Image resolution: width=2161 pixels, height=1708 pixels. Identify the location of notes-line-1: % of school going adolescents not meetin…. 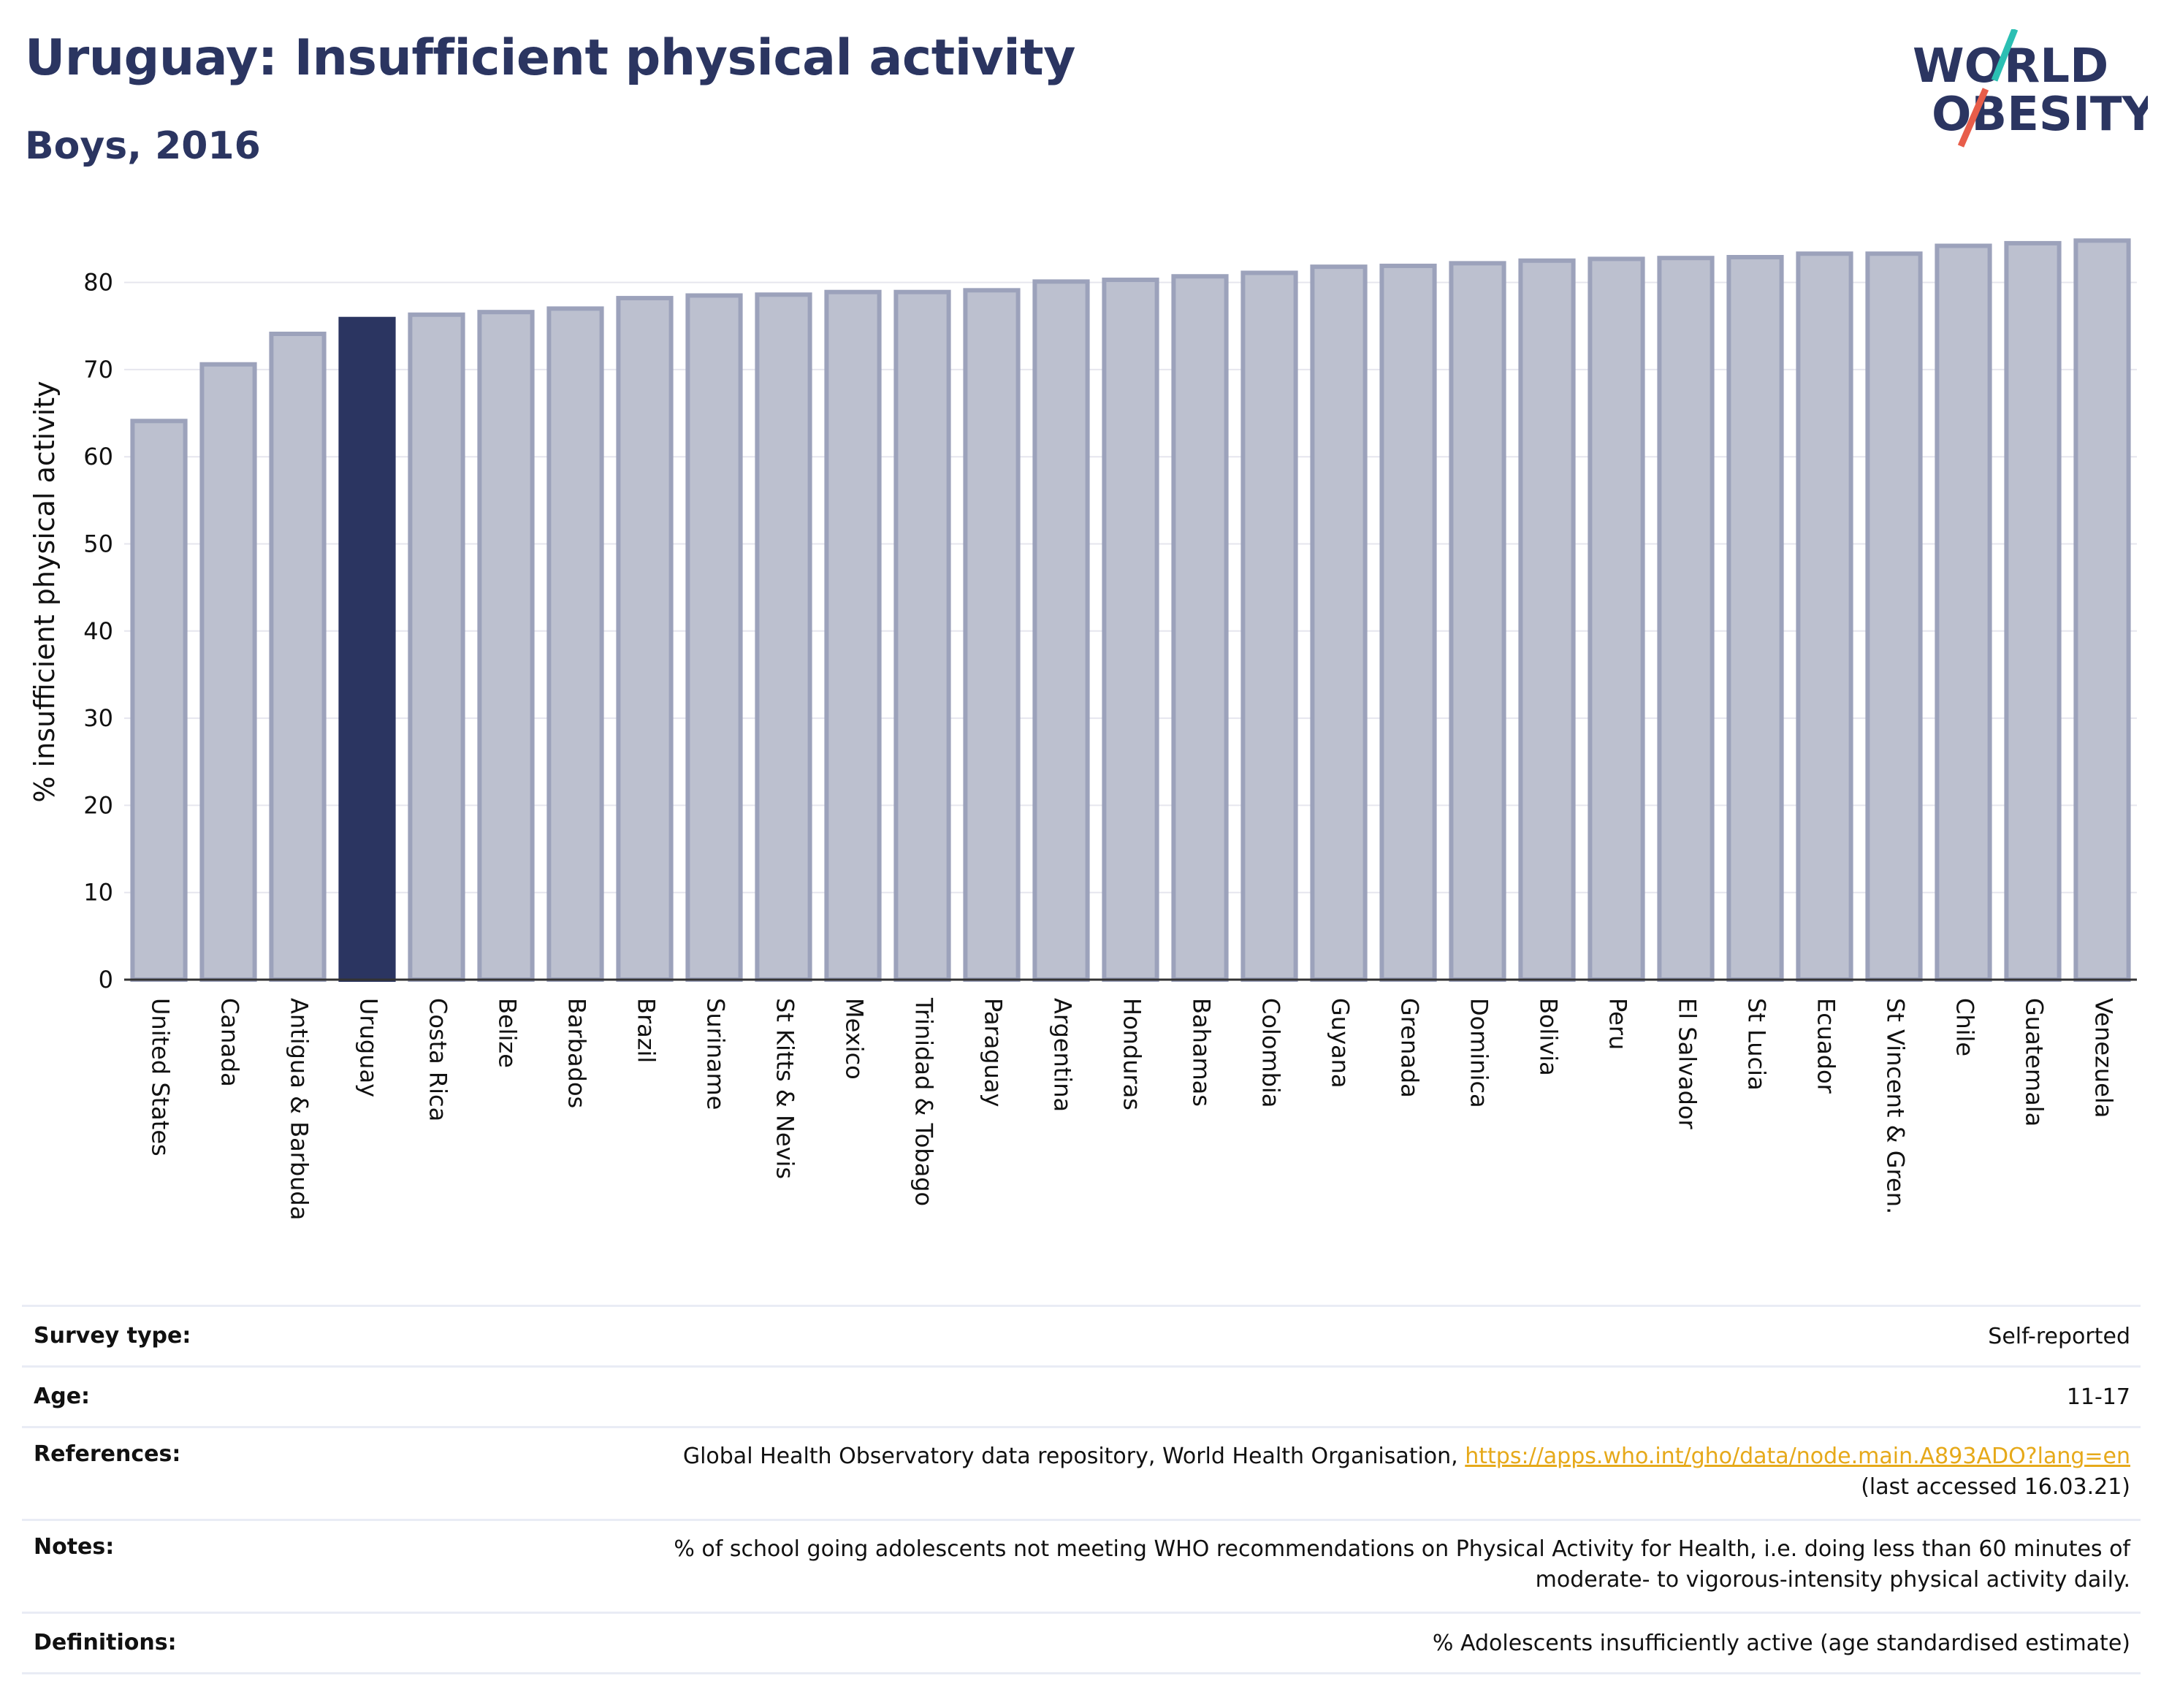
(1402, 1549).